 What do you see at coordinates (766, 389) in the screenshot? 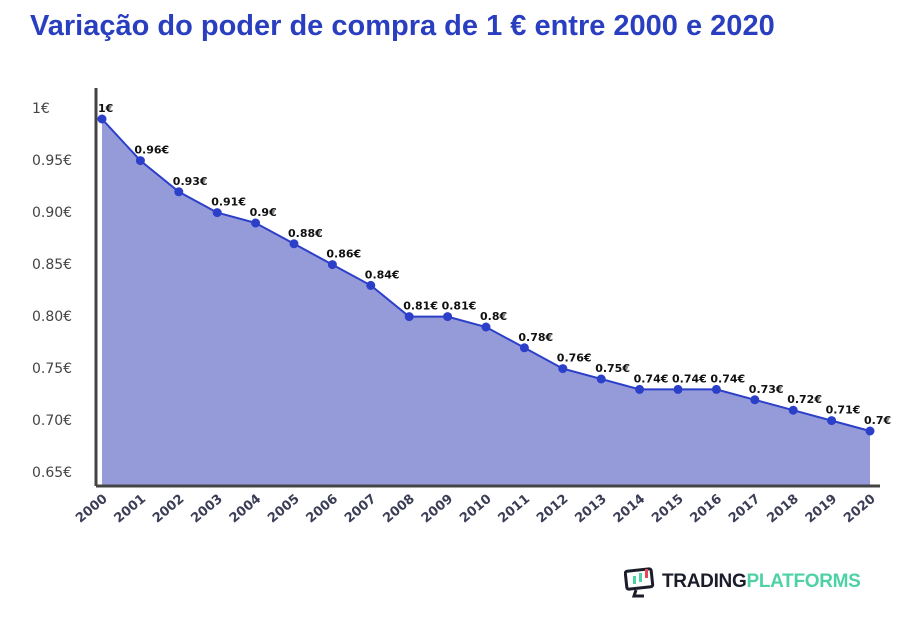
I see `data-label: 0.73€` at bounding box center [766, 389].